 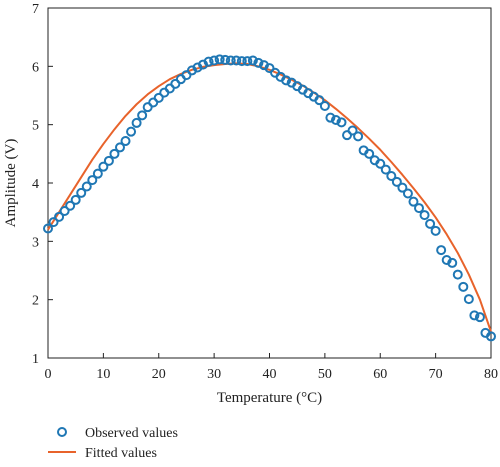 I want to click on y-tick-label: 5, so click(x=35, y=126).